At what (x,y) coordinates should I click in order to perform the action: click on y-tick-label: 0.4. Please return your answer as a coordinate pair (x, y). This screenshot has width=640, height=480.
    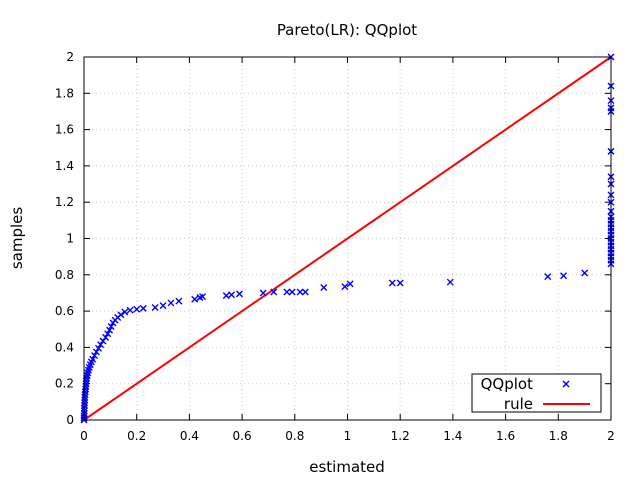
    Looking at the image, I should click on (64, 347).